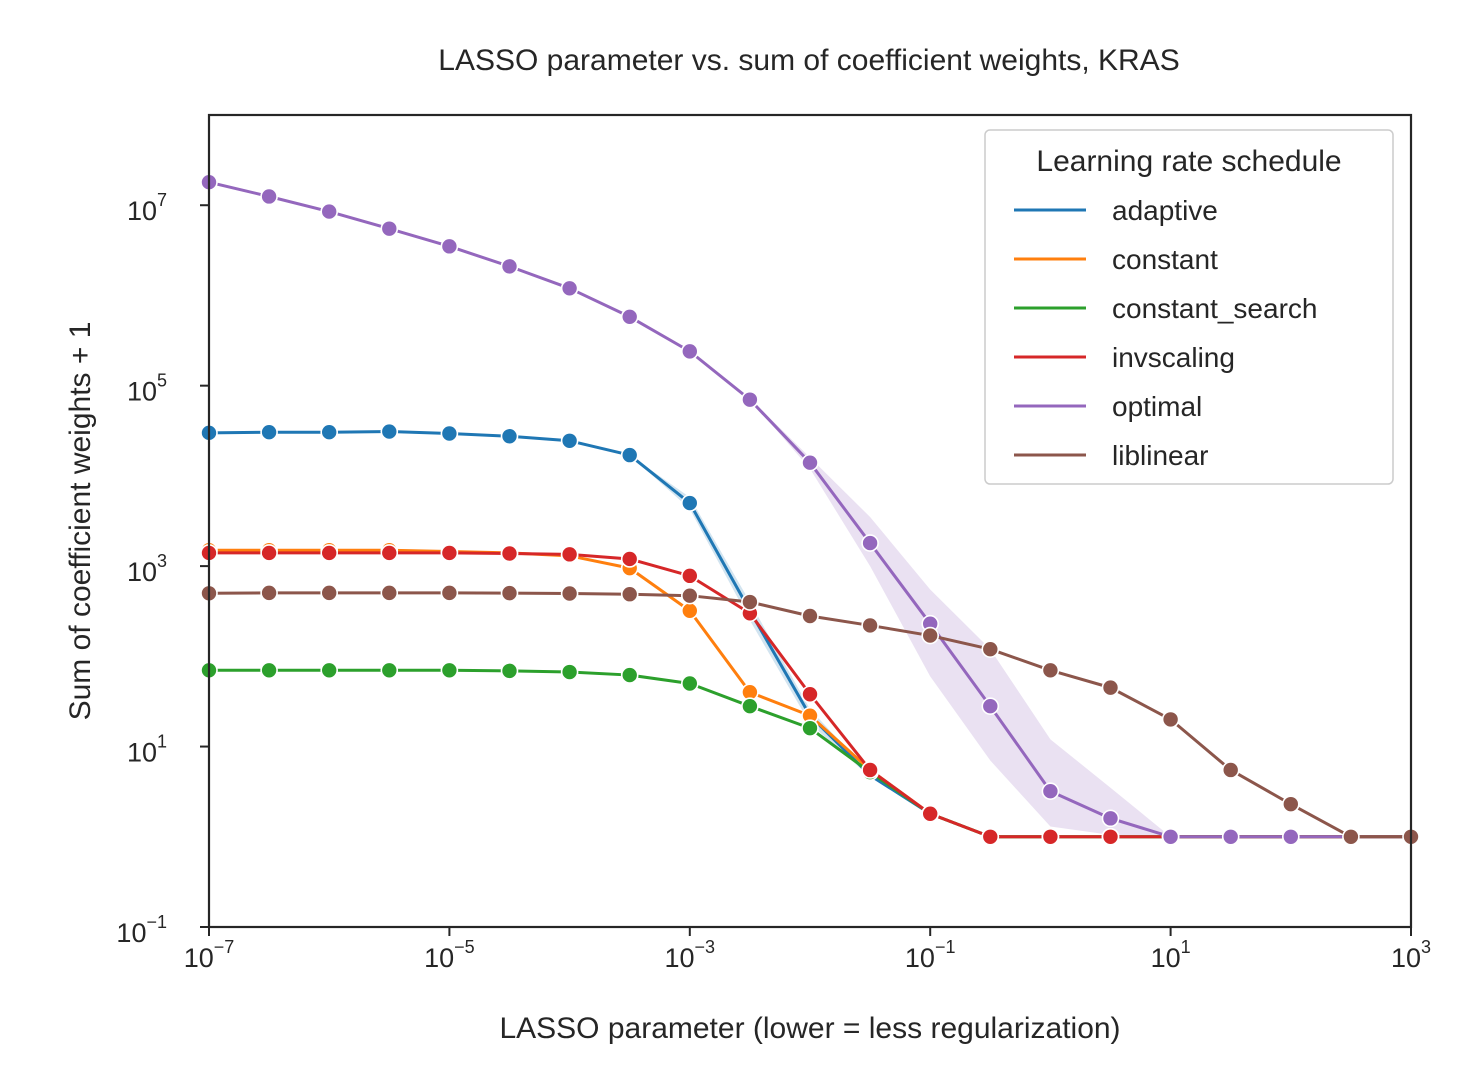 This screenshot has width=1458, height=1083. Describe the element at coordinates (1157, 406) in the screenshot. I see `legend-label-optimal: optimal` at that location.